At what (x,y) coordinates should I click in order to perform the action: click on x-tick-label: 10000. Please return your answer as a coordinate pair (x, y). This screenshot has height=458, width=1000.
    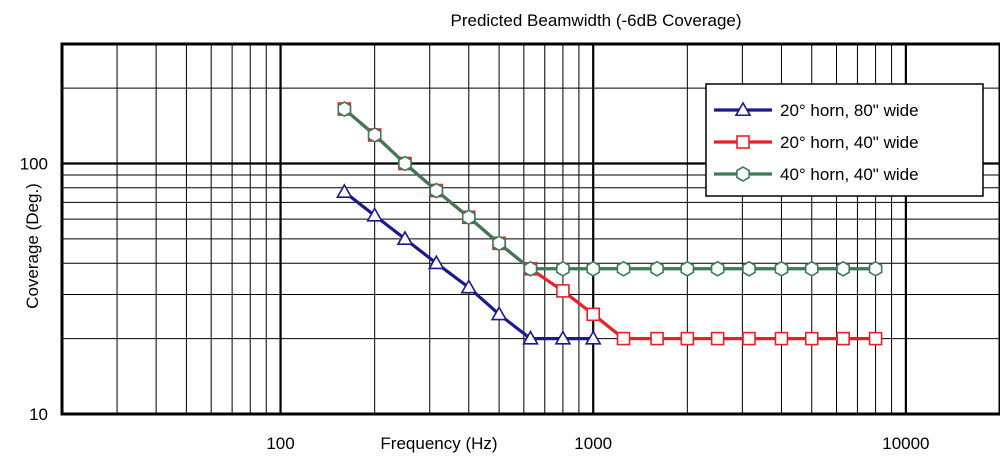
    Looking at the image, I should click on (905, 443).